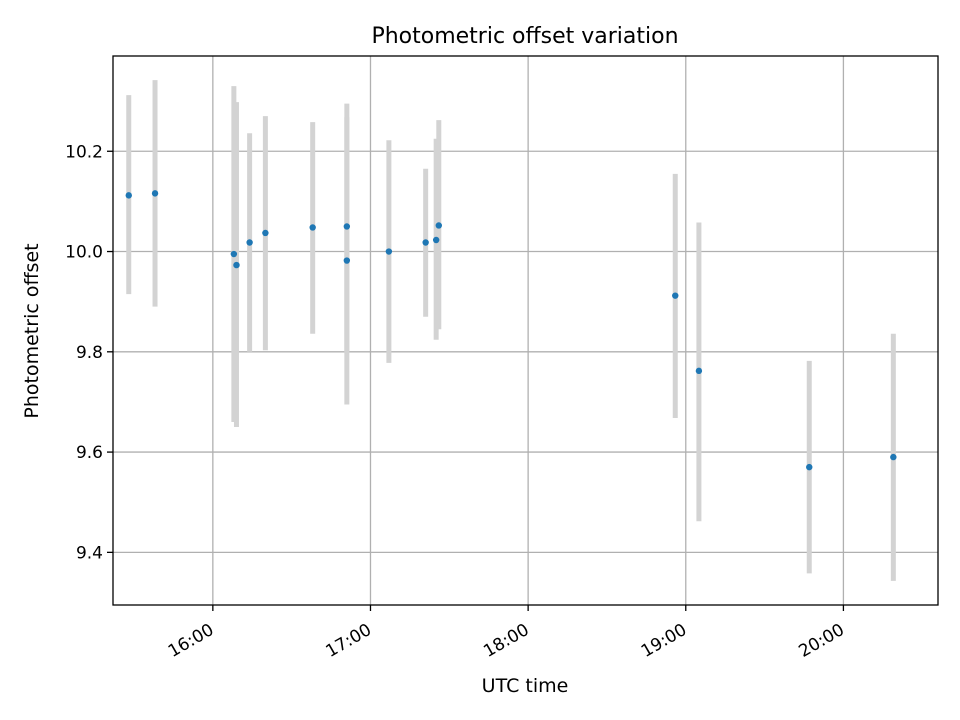  Describe the element at coordinates (89, 353) in the screenshot. I see `y-tick-label: 9.8` at that location.